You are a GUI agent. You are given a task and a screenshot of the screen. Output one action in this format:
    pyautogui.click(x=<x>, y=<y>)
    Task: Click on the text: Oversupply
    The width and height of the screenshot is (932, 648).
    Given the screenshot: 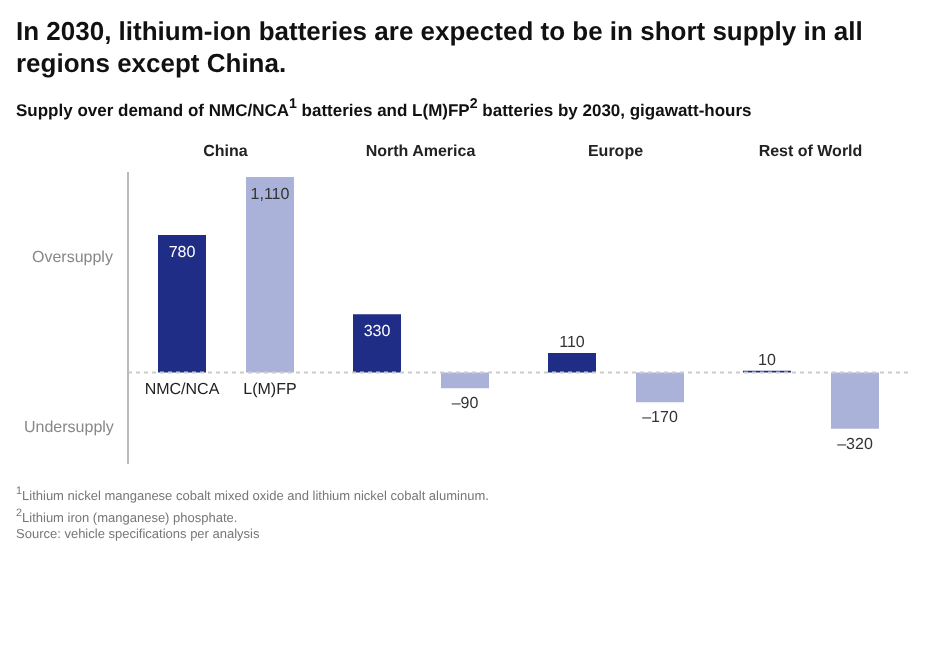 What is the action you would take?
    pyautogui.click(x=72, y=256)
    